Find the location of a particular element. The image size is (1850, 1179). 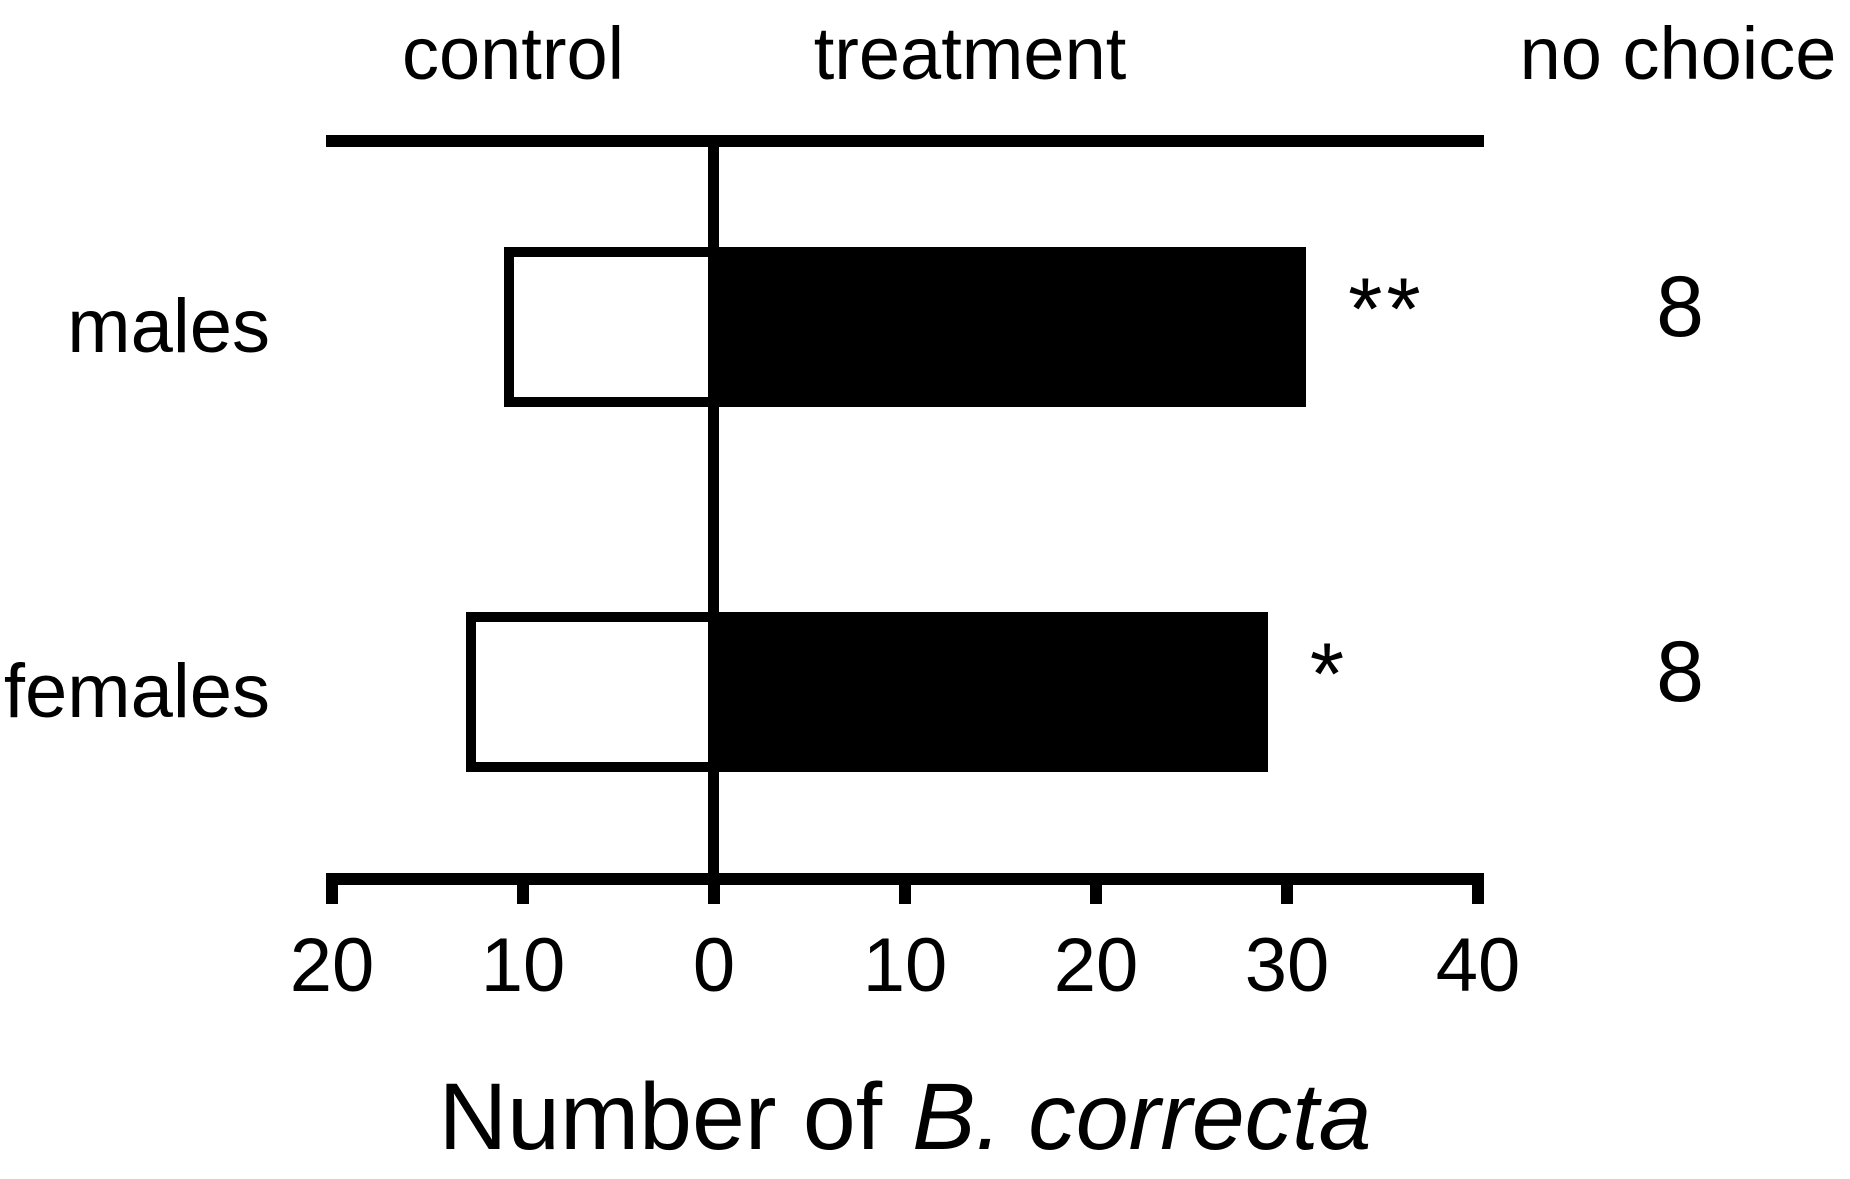

x-tick-label-4: 20 is located at coordinates (1096, 965).